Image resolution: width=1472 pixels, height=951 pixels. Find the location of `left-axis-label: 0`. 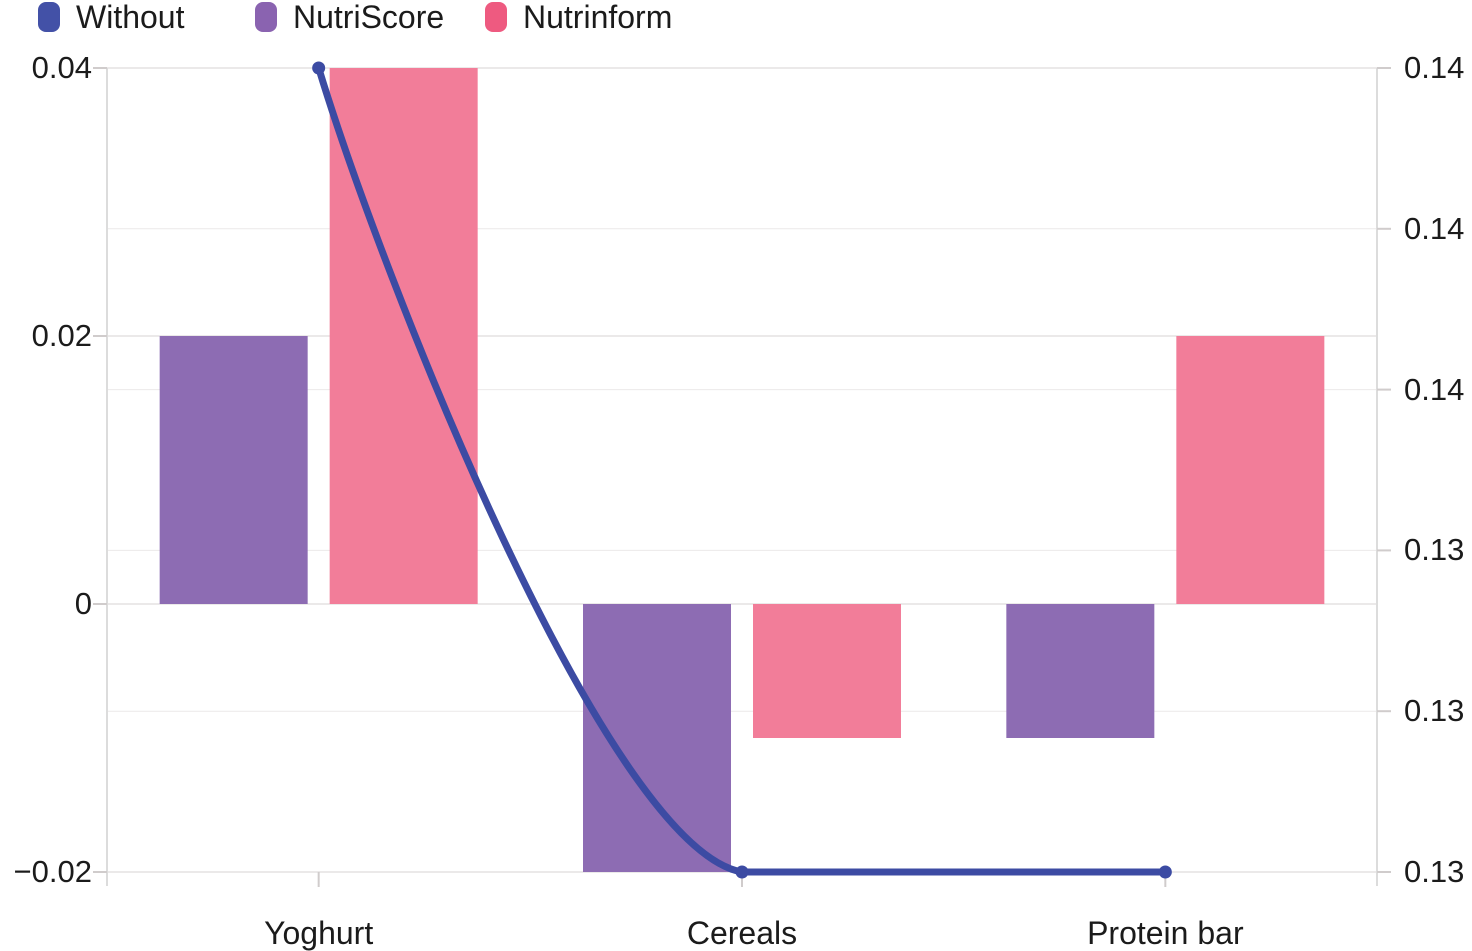

left-axis-label: 0 is located at coordinates (83, 603).